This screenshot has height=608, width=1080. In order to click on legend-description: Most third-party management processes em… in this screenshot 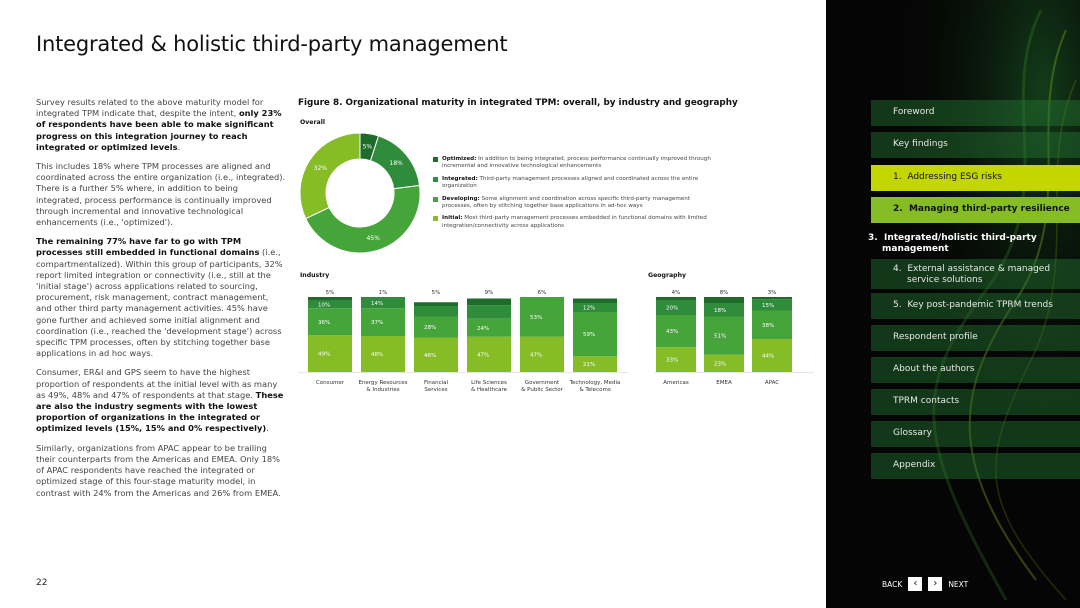, I will do `click(574, 222)`.